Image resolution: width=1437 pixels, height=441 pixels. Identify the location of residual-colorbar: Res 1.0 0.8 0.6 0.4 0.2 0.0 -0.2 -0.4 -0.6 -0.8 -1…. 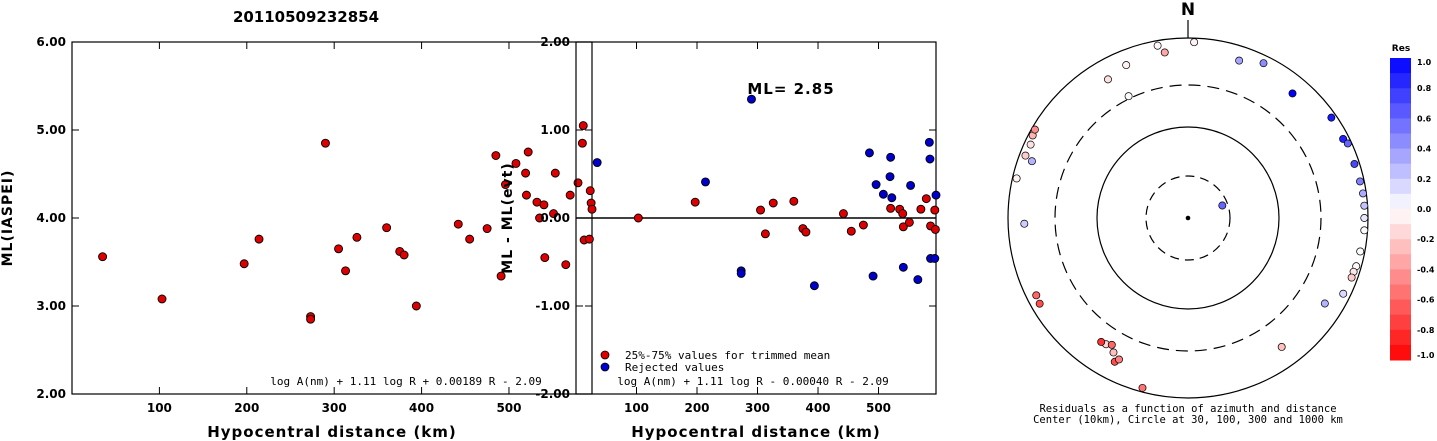
(1412, 202).